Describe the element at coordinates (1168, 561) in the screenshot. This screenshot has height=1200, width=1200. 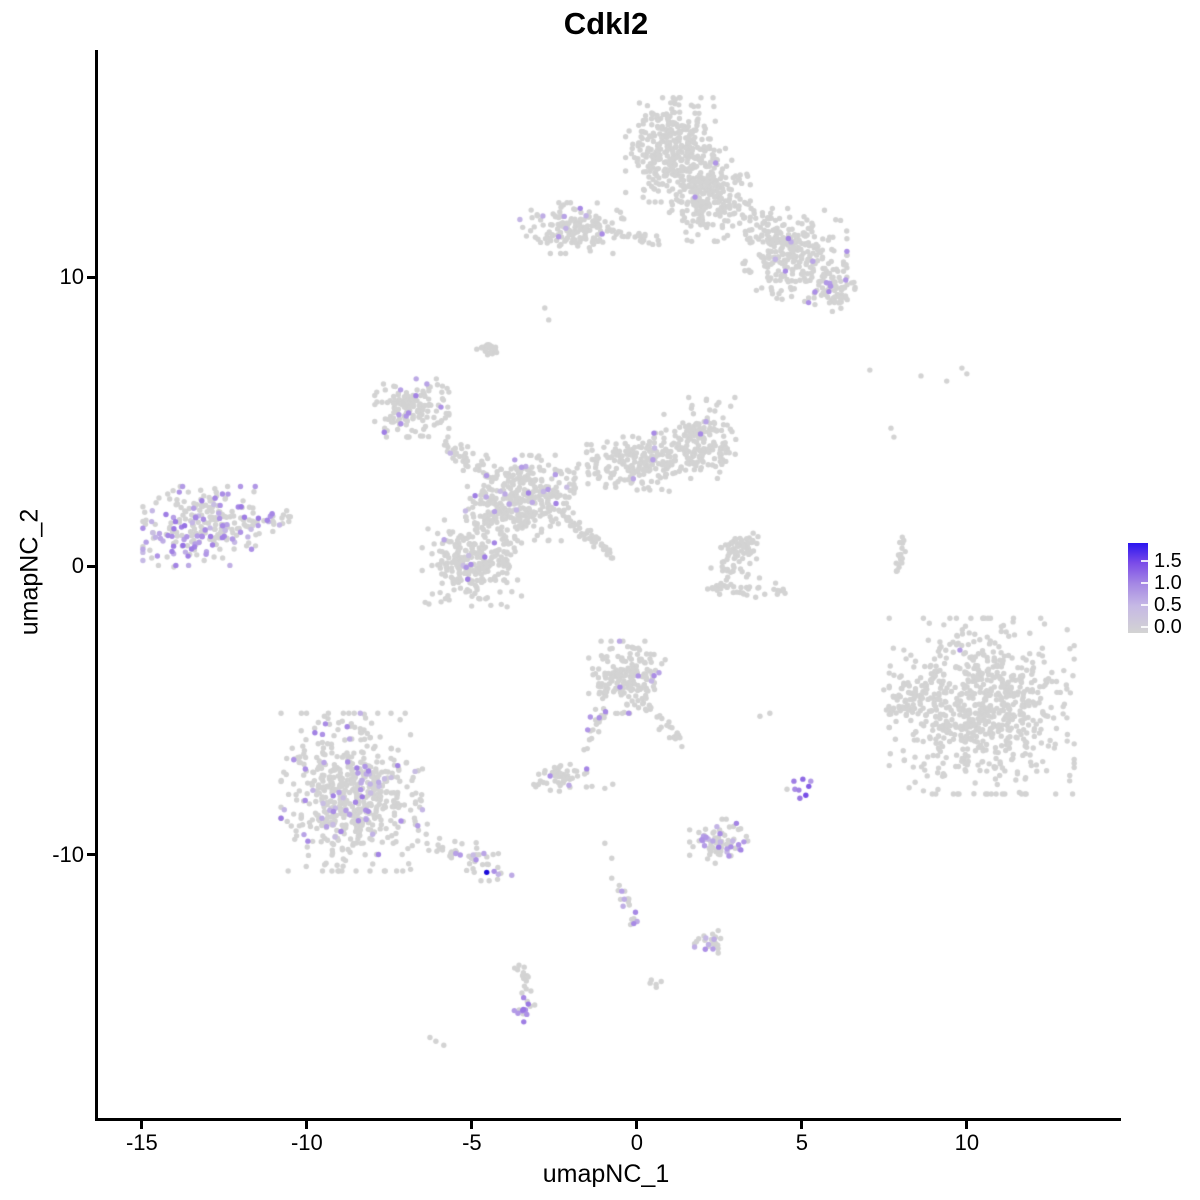
I see `legend-tick-label: 1.5` at that location.